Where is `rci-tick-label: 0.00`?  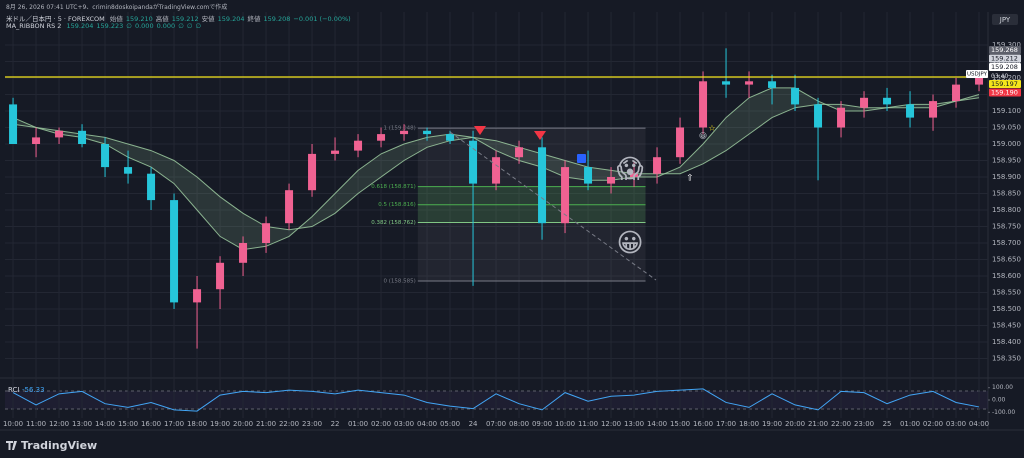
rci-tick-label: 0.00 is located at coordinates (999, 400).